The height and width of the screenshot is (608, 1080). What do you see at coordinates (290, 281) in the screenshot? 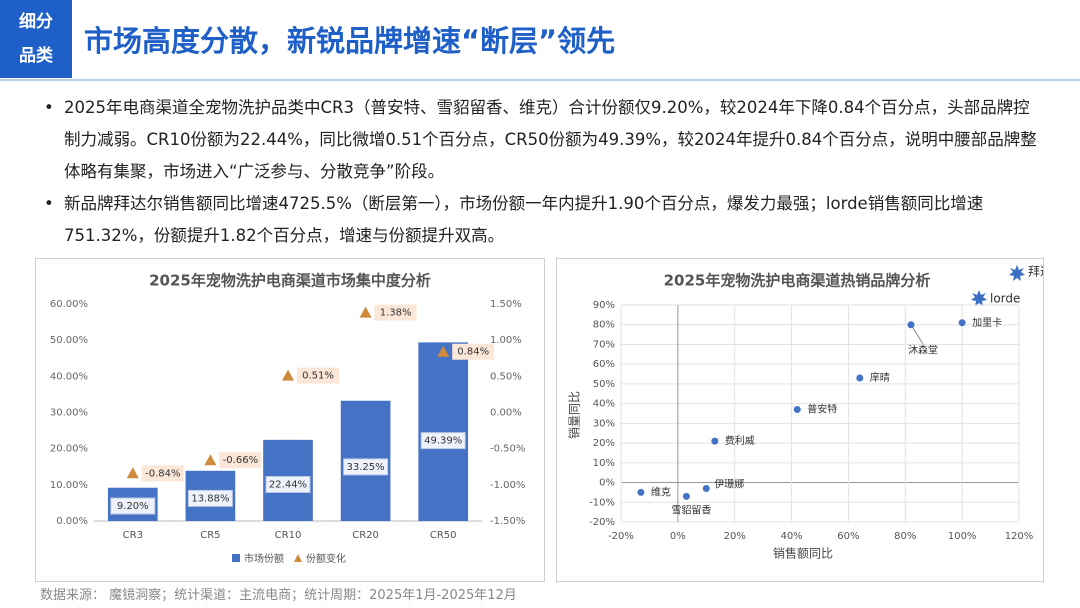
I see `chart-title: 2025年宠物洗护电商渠道市场集中度分析` at bounding box center [290, 281].